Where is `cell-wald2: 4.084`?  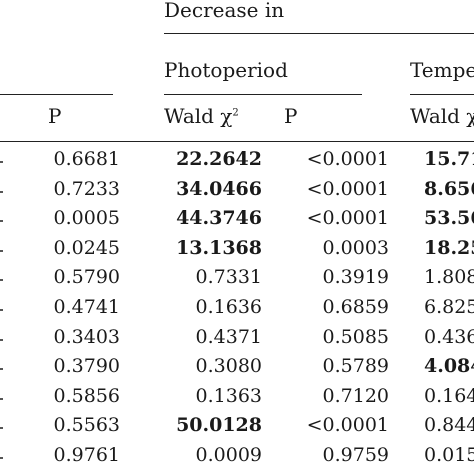 cell-wald2: 4.084 is located at coordinates (449, 366).